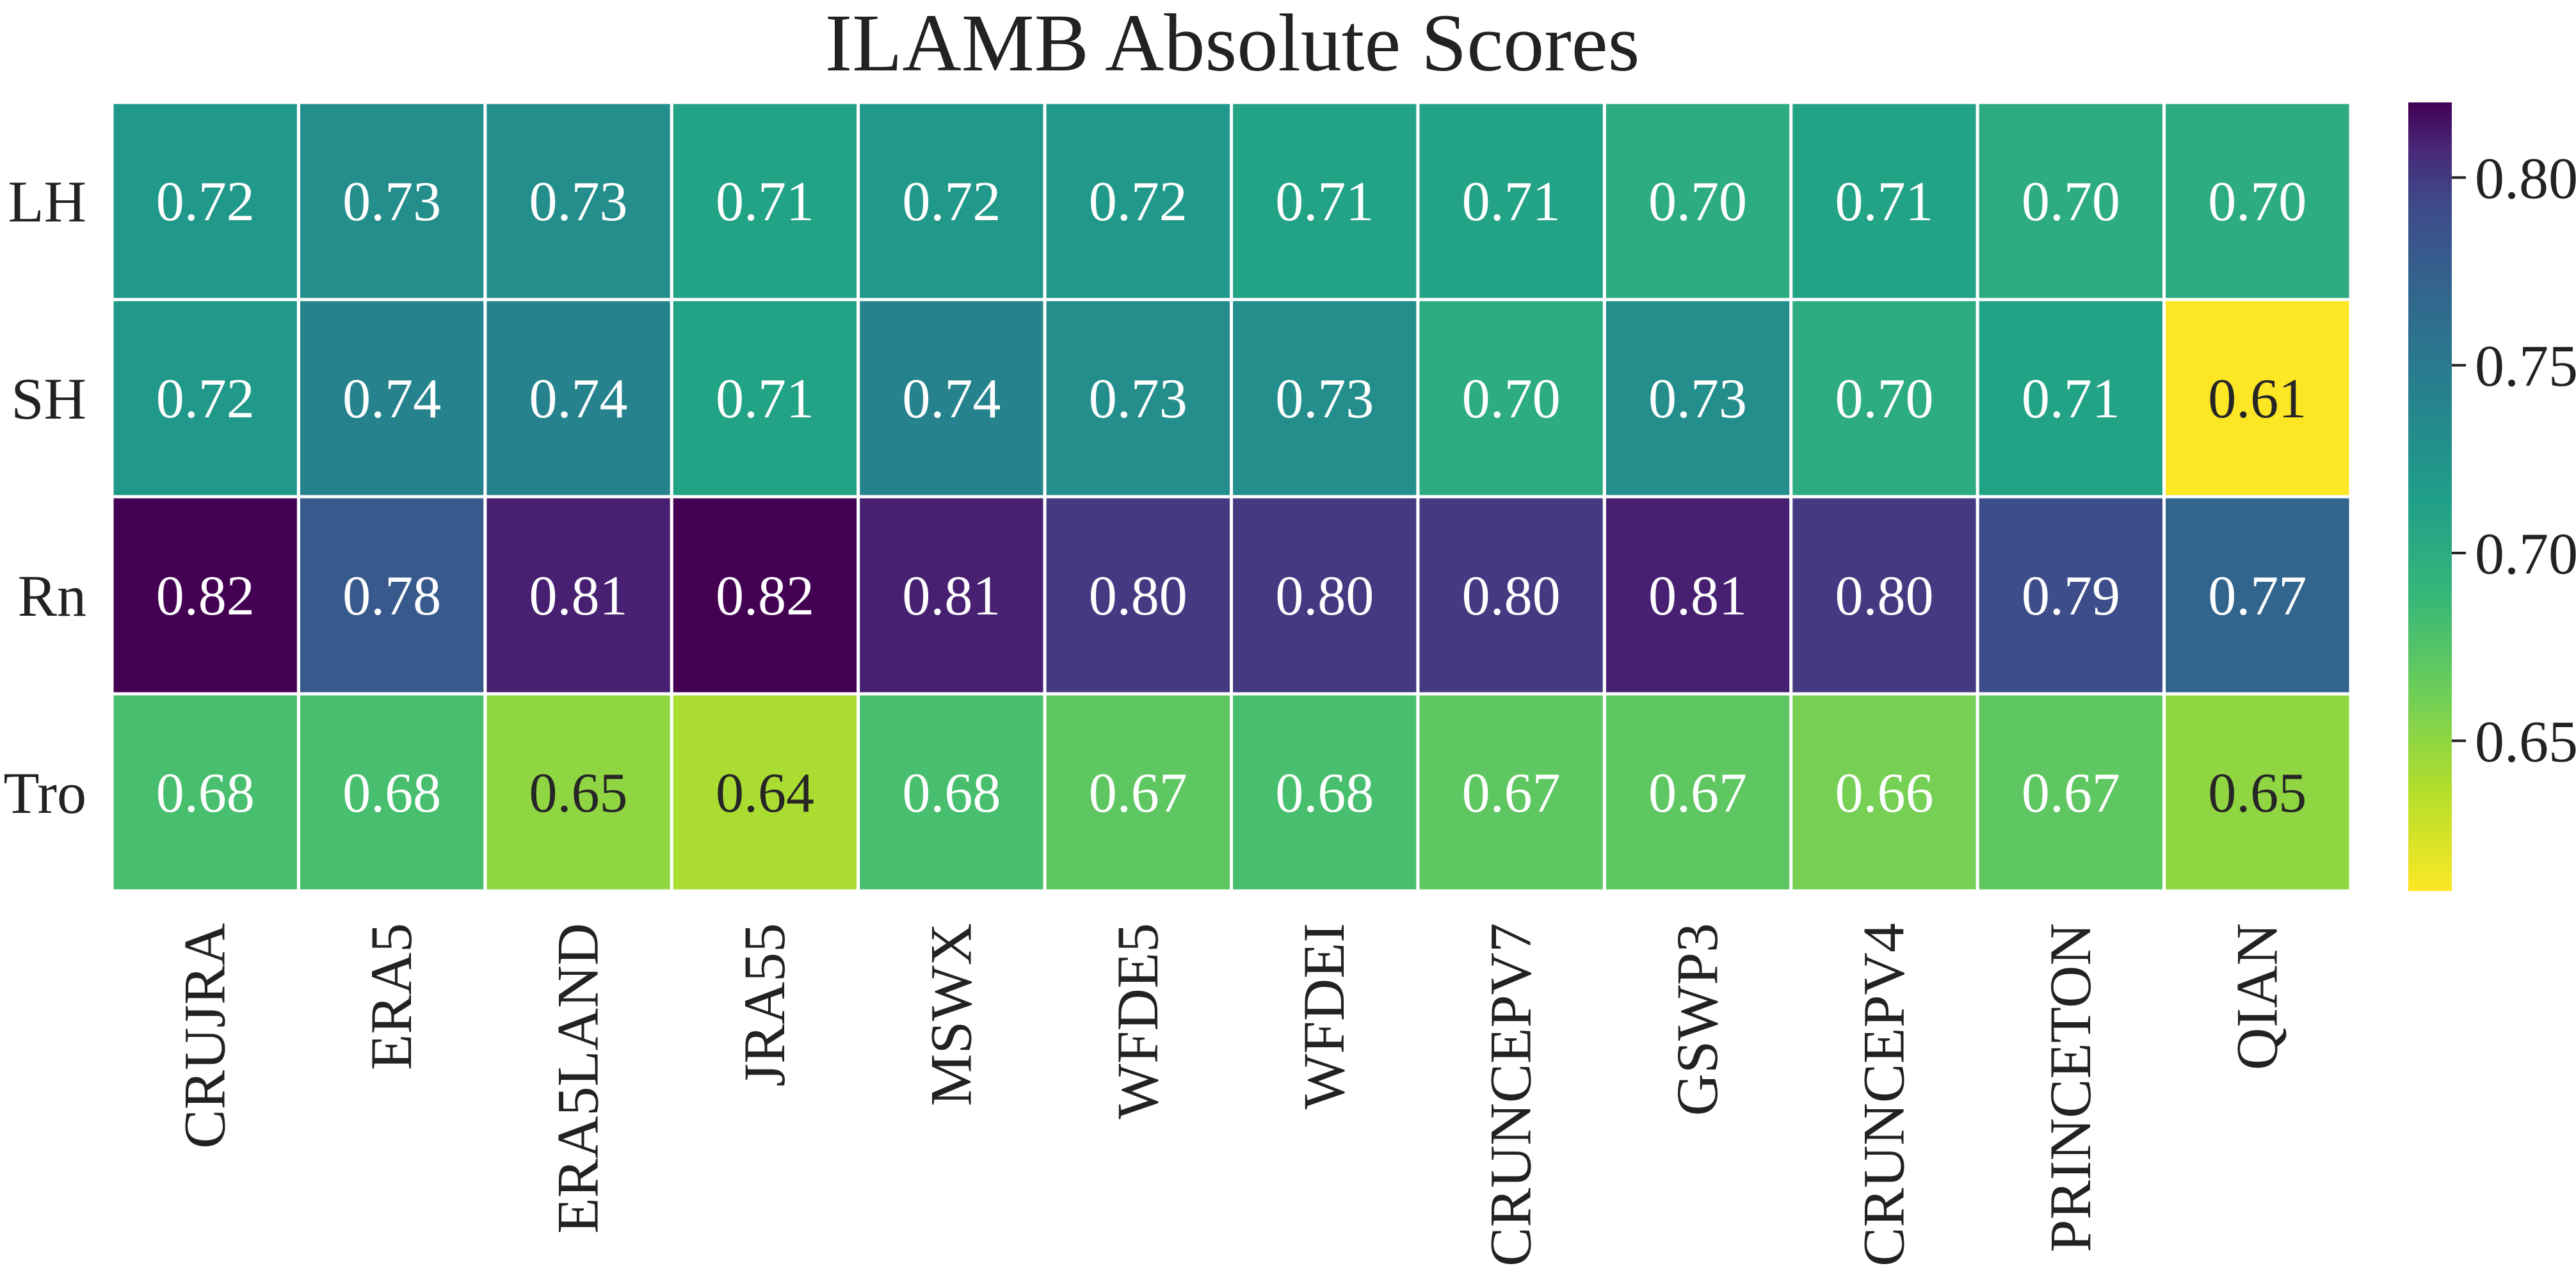  What do you see at coordinates (1883, 1095) in the screenshot?
I see `x-tick-label: CRUNCEPV4` at bounding box center [1883, 1095].